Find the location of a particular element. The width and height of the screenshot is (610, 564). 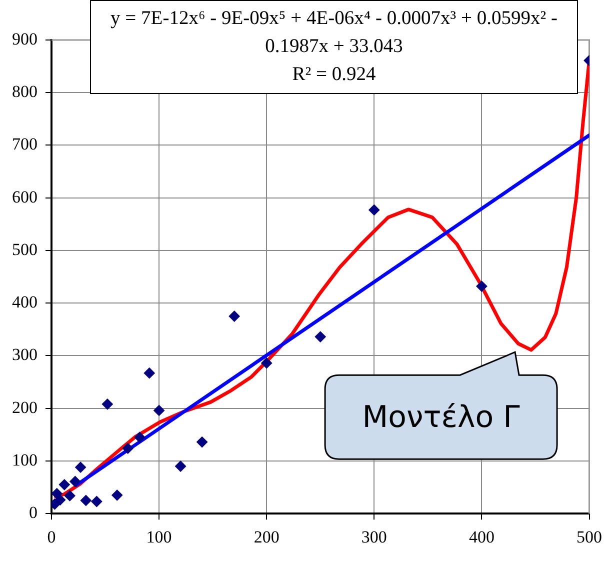

y-tick-label: 300 is located at coordinates (25, 354).